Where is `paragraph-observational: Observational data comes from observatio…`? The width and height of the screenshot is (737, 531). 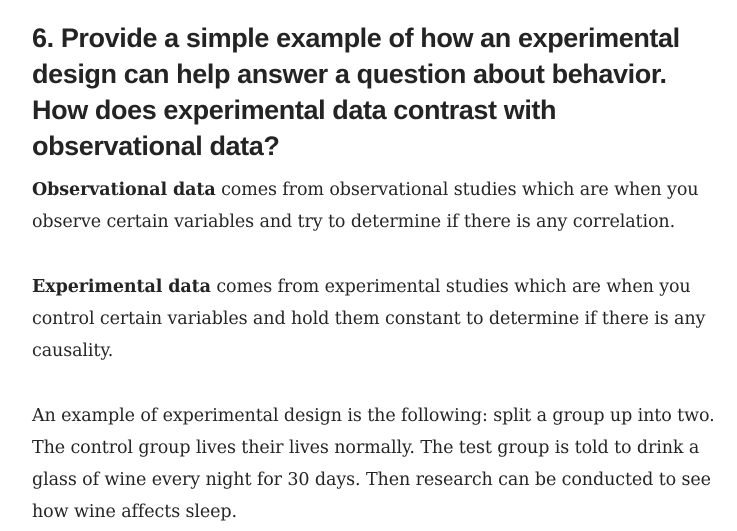 paragraph-observational: Observational data comes from observatio… is located at coordinates (377, 206).